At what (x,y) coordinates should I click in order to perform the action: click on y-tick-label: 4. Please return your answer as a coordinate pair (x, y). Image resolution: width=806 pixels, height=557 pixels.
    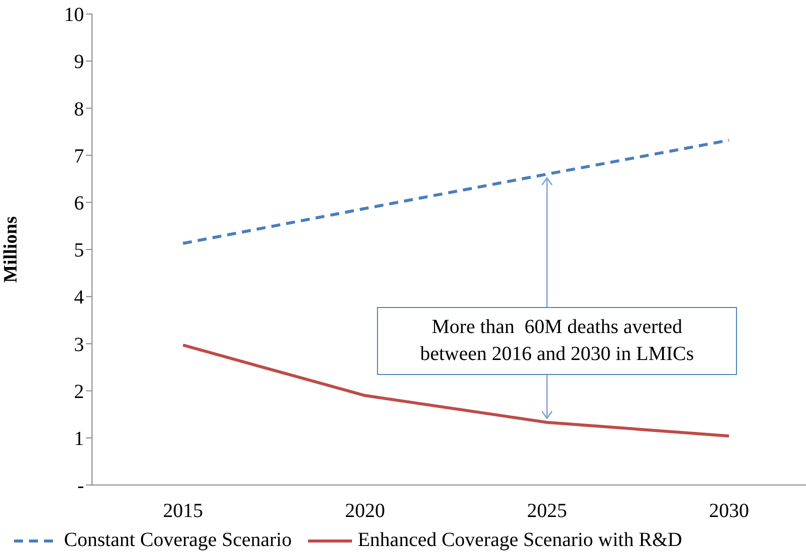
    Looking at the image, I should click on (79, 297).